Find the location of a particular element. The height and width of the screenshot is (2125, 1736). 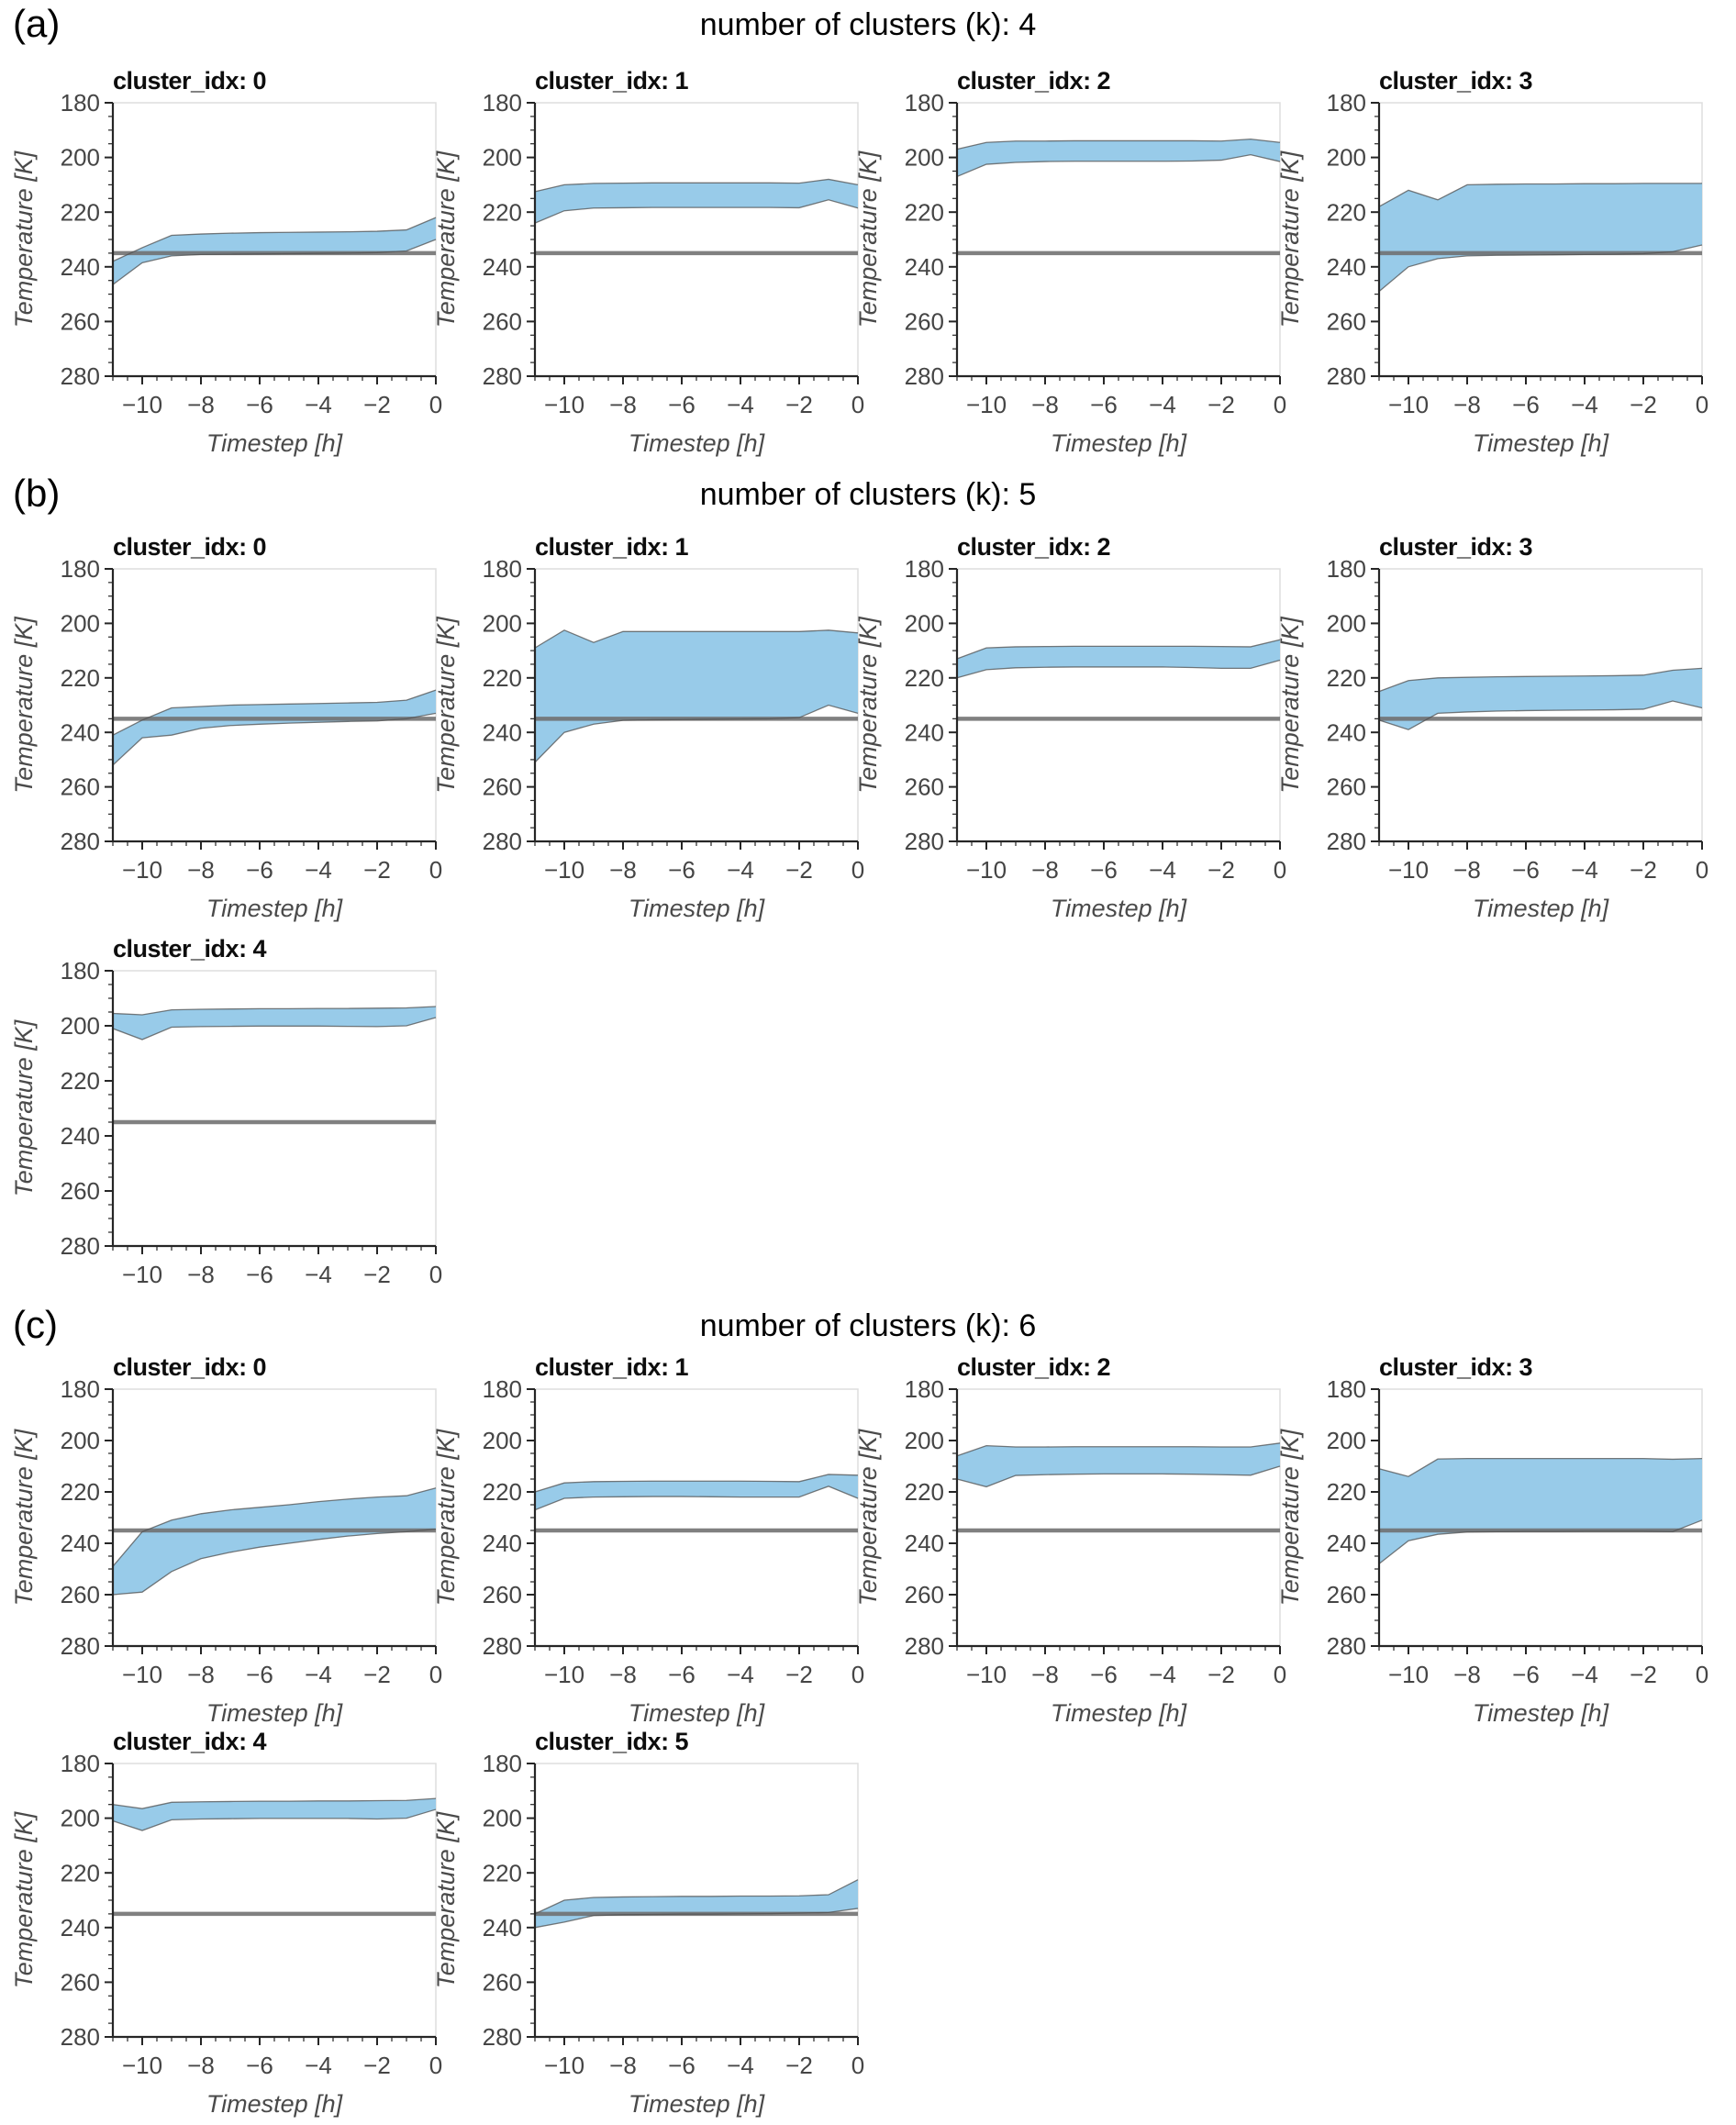

panel-a-header: number of clusters (k): 4 is located at coordinates (868, 24).